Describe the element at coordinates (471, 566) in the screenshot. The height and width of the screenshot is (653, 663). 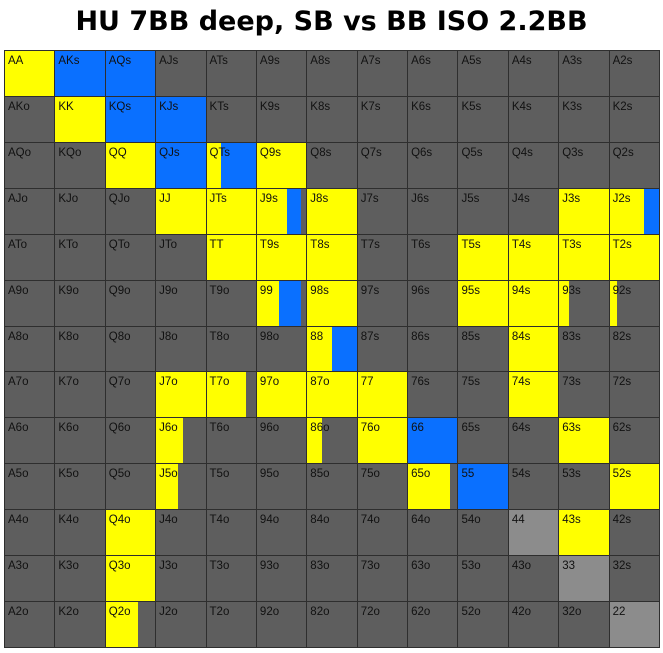
I see `hand-label: 53o` at that location.